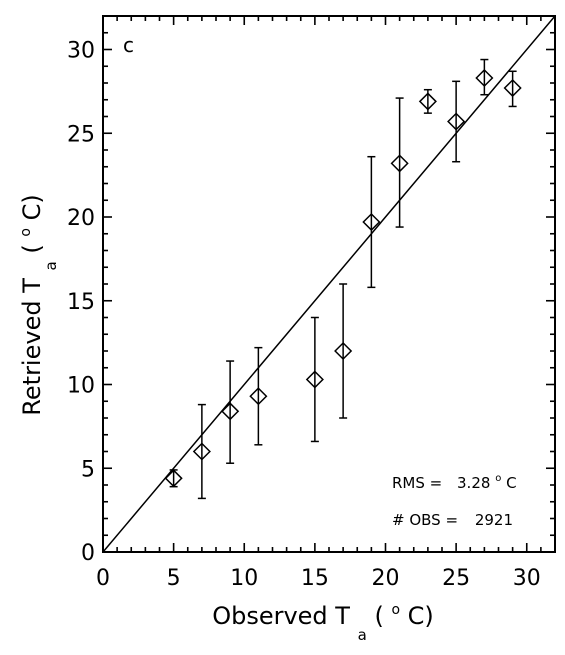 The image size is (565, 655). Describe the element at coordinates (511, 483) in the screenshot. I see `rms-unit: C` at that location.